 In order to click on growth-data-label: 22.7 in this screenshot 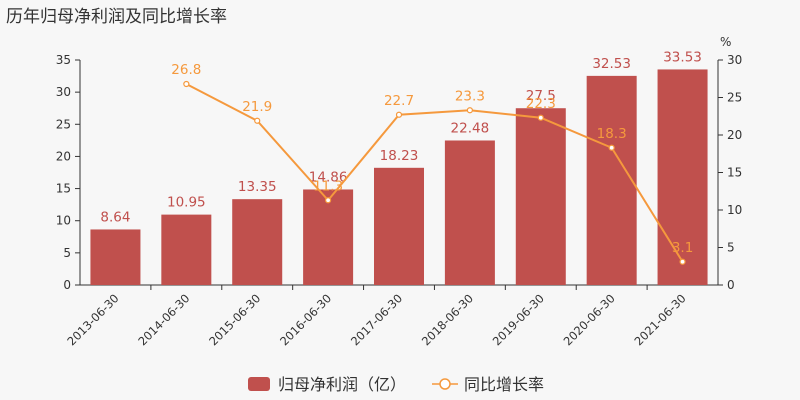, I will do `click(399, 101)`.